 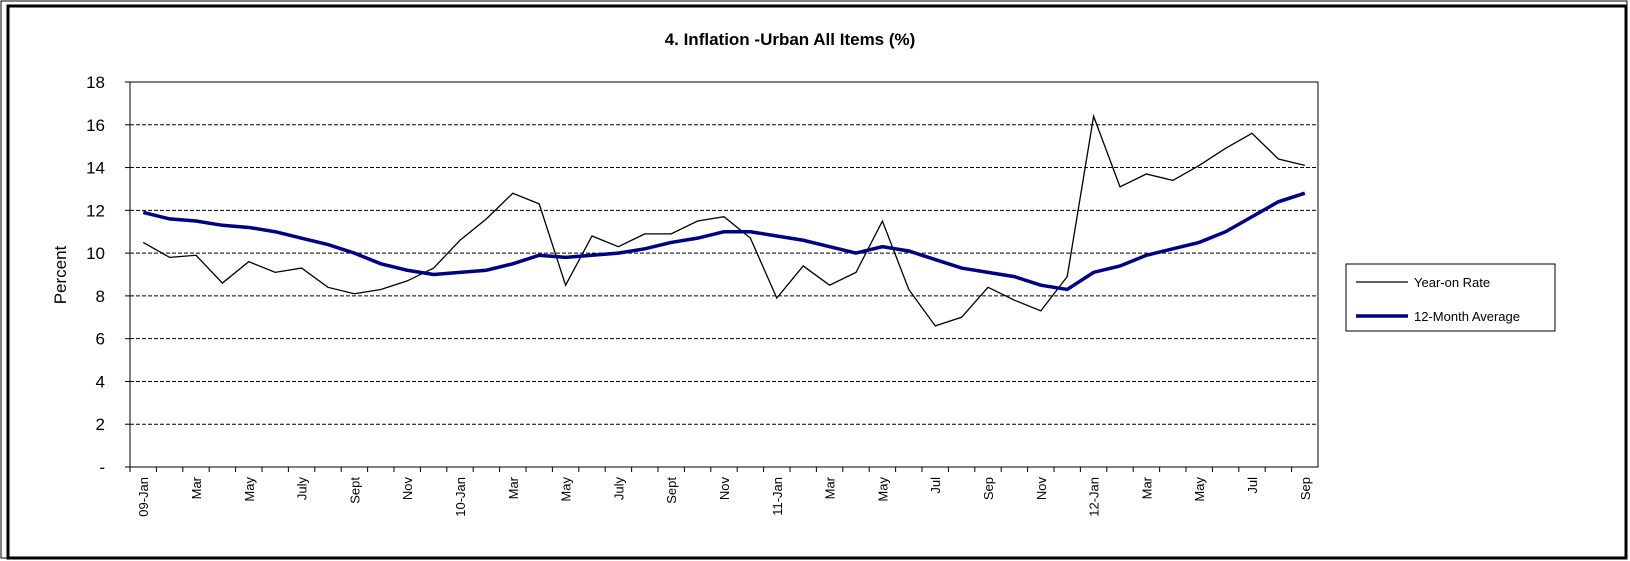 I want to click on y-tick-label: 8, so click(x=100, y=296).